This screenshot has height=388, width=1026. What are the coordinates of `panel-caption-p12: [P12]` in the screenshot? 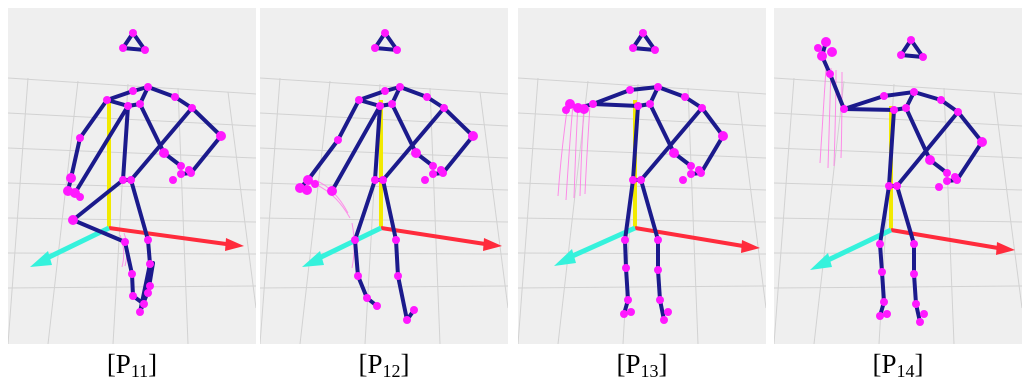 It's located at (384, 365).